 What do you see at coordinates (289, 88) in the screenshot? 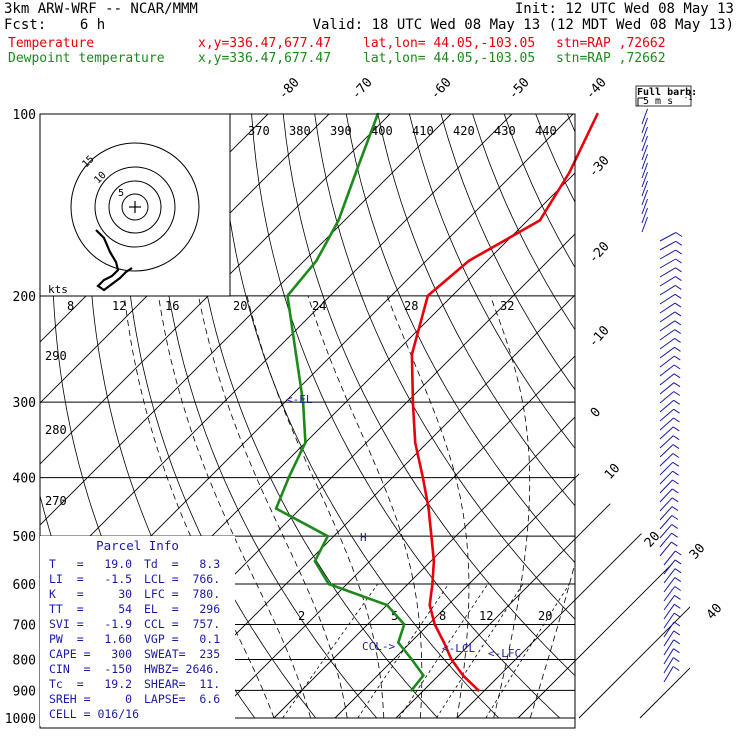
I see `isotherm-label: -80` at bounding box center [289, 88].